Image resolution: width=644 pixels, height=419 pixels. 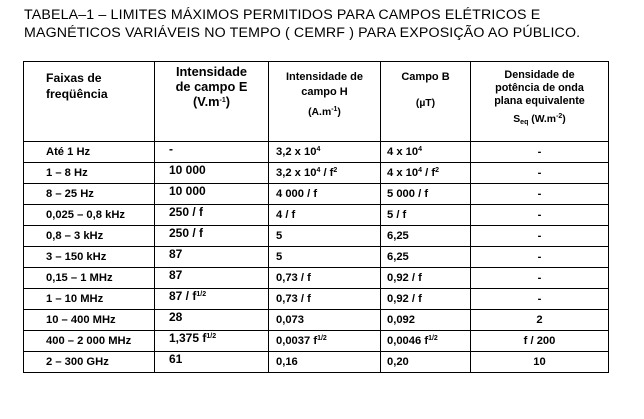 What do you see at coordinates (89, 194) in the screenshot?
I see `frequency-cell: 8 – 25 Hz` at bounding box center [89, 194].